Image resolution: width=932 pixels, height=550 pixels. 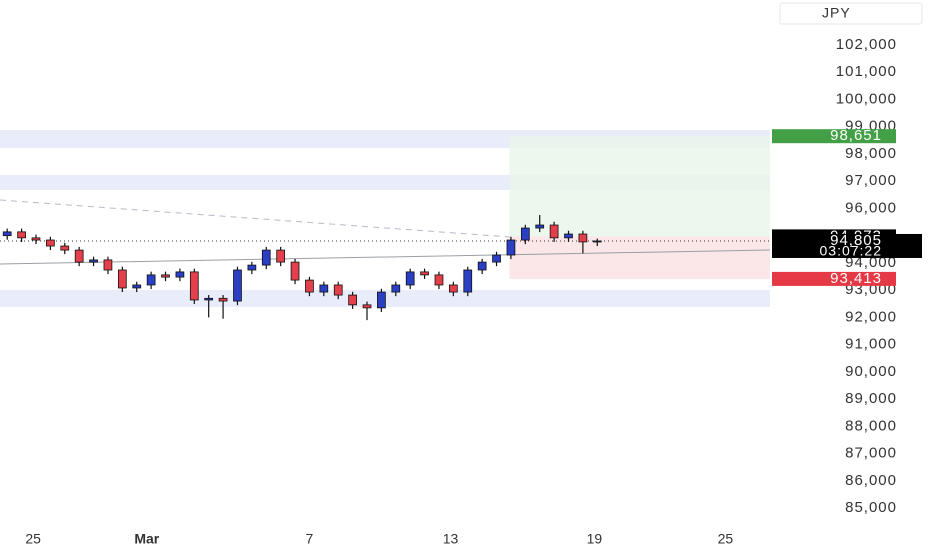 I want to click on y-tick-label: 96,000, so click(x=871, y=207).